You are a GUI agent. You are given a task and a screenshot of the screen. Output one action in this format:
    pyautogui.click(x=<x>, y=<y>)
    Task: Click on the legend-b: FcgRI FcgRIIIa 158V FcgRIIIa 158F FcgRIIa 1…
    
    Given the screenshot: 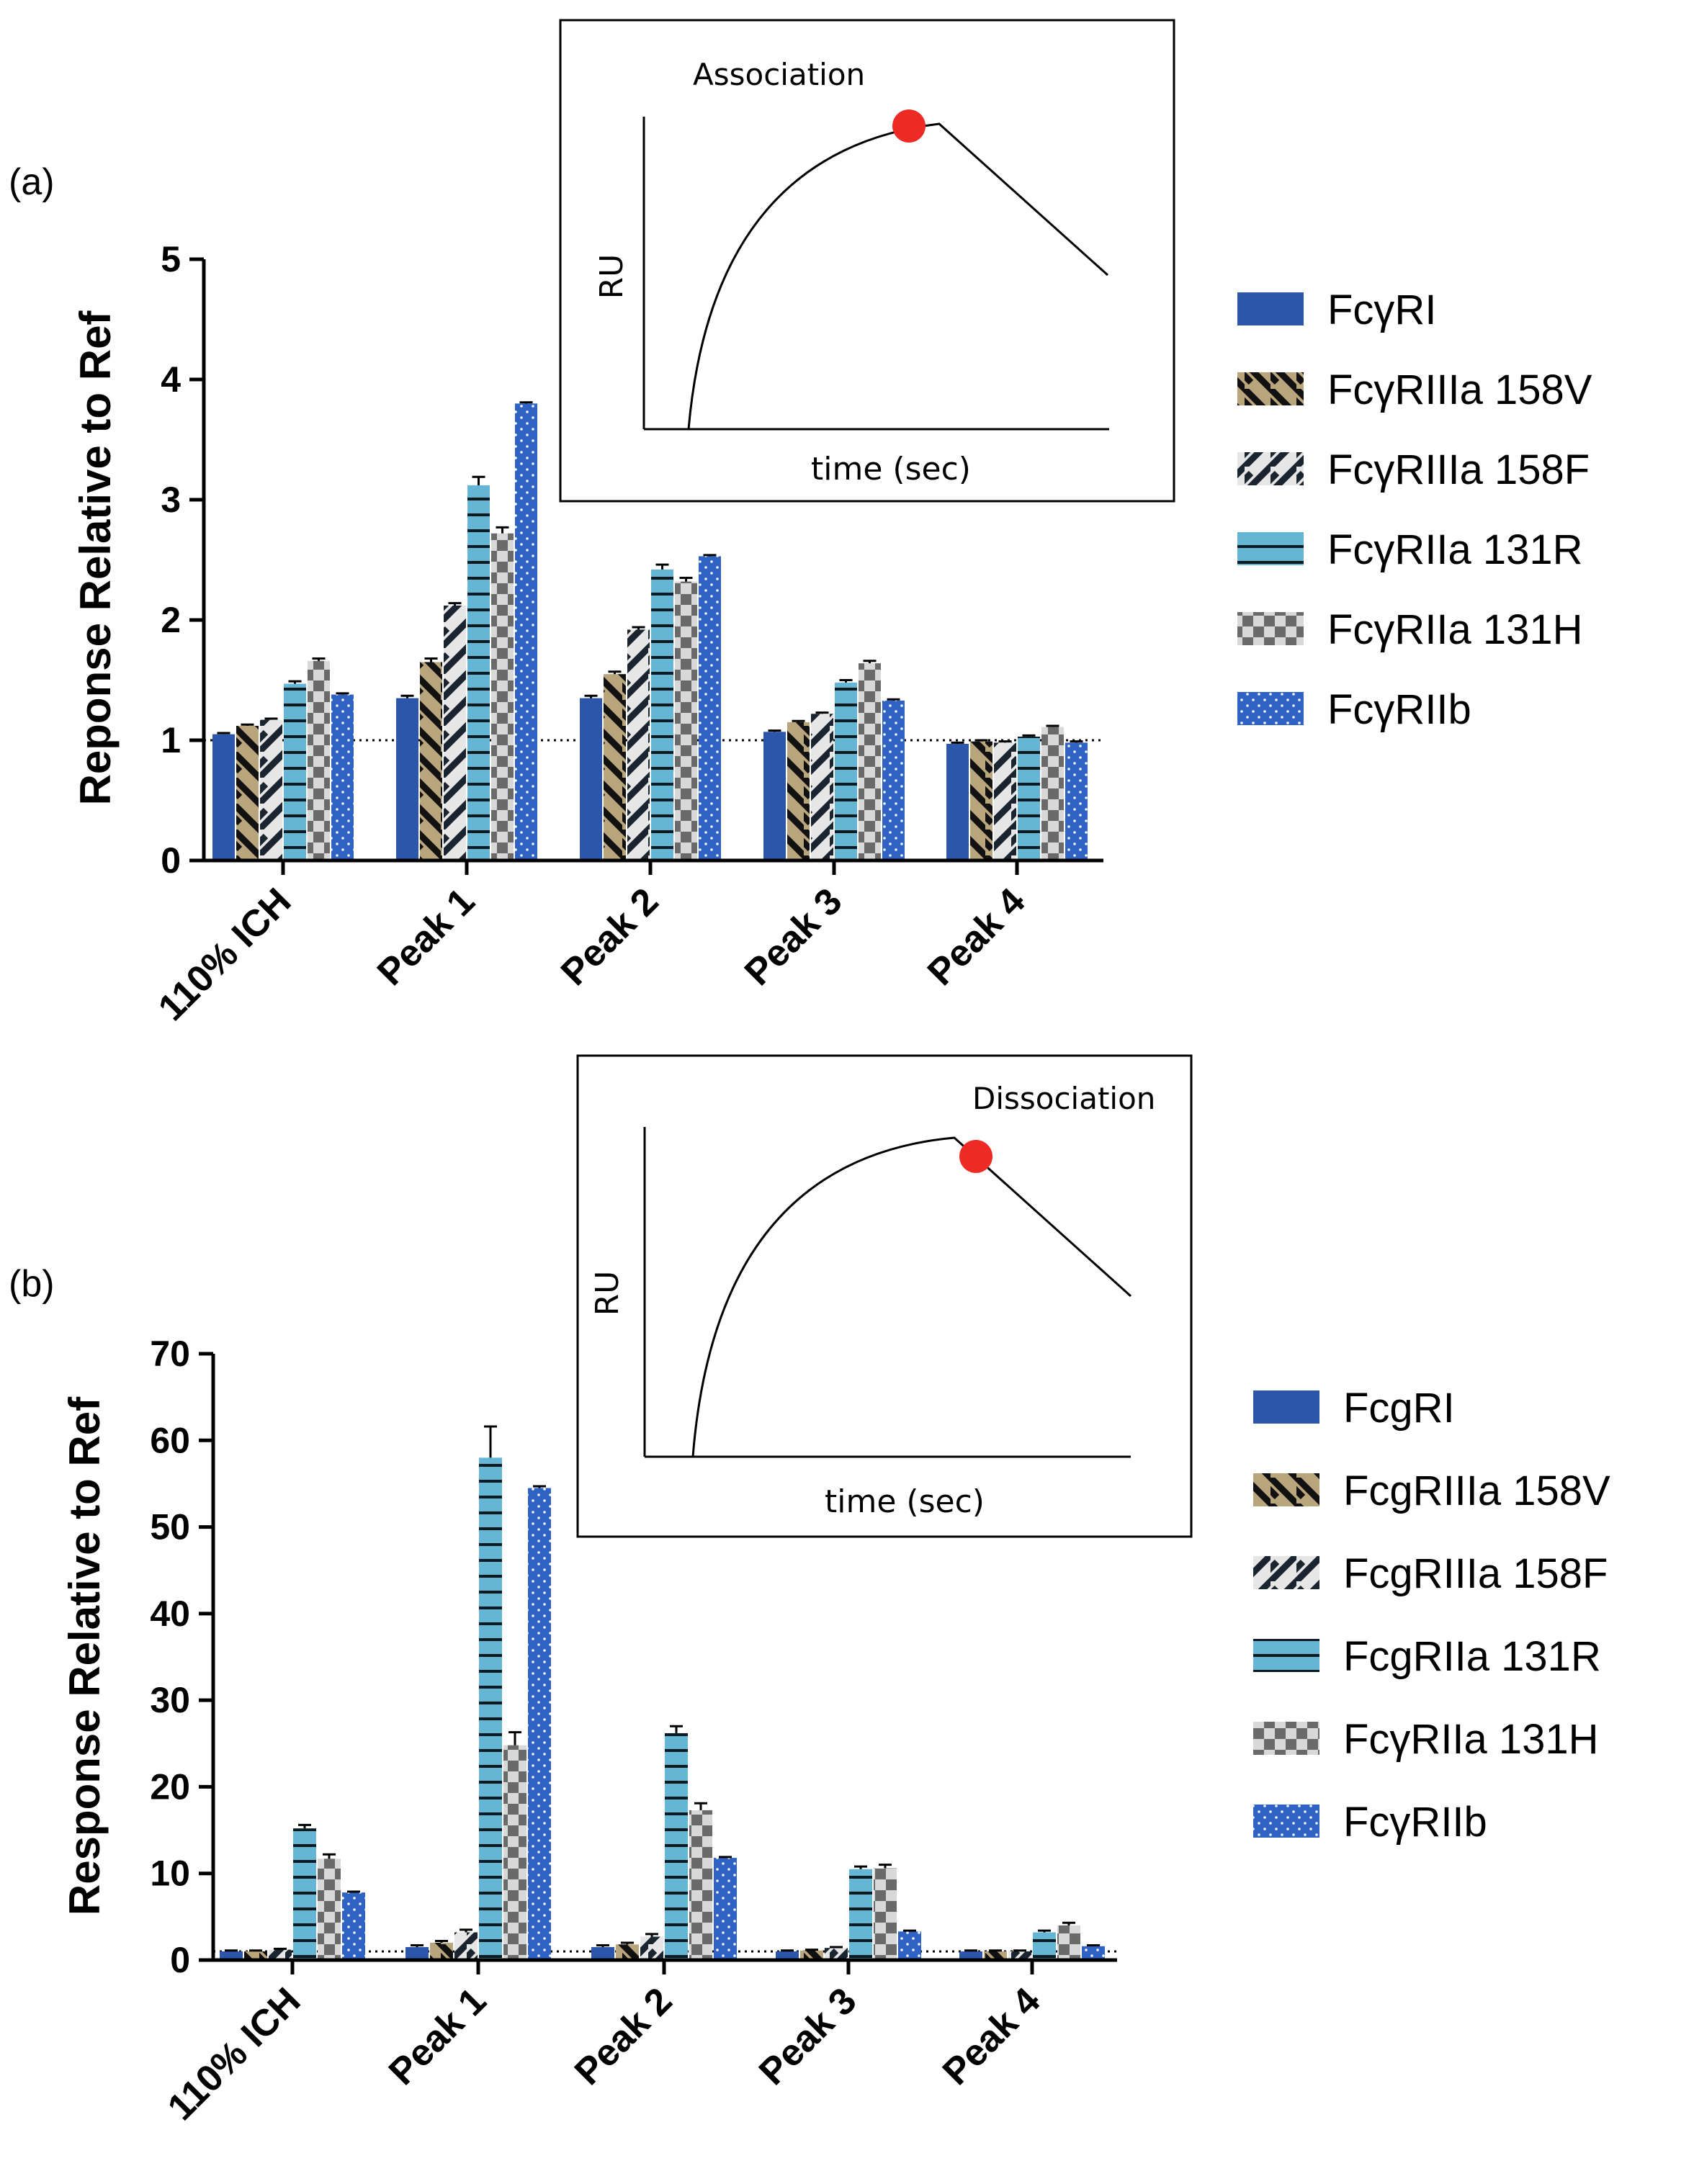 What is the action you would take?
    pyautogui.click(x=1431, y=1615)
    